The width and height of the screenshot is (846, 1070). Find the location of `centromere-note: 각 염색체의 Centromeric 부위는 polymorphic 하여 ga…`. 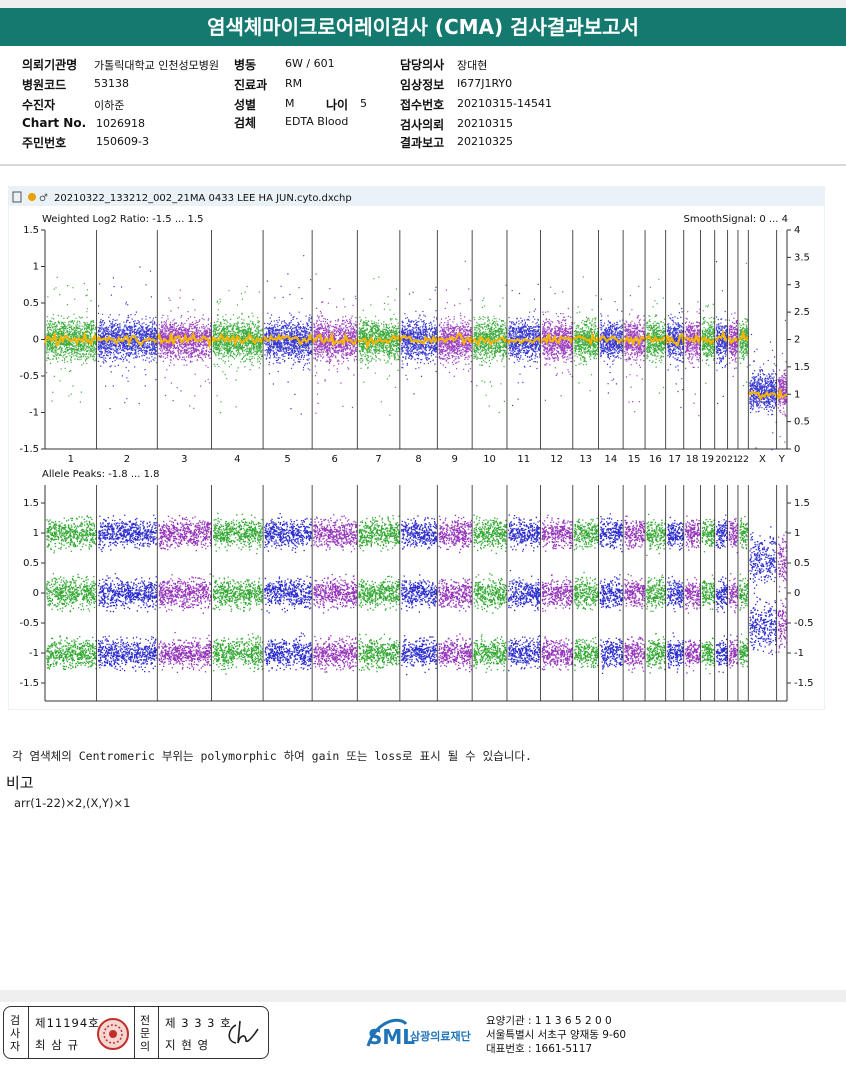

centromere-note: 각 염색체의 Centromeric 부위는 polymorphic 하여 ga… is located at coordinates (272, 756).